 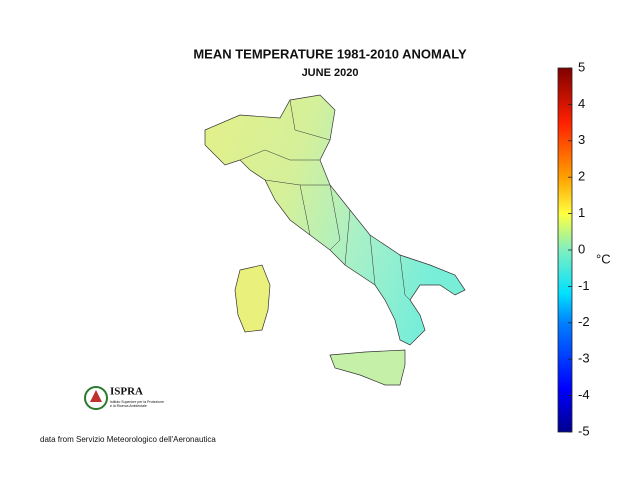 I want to click on colorbar-tick-label: -4, so click(x=584, y=394).